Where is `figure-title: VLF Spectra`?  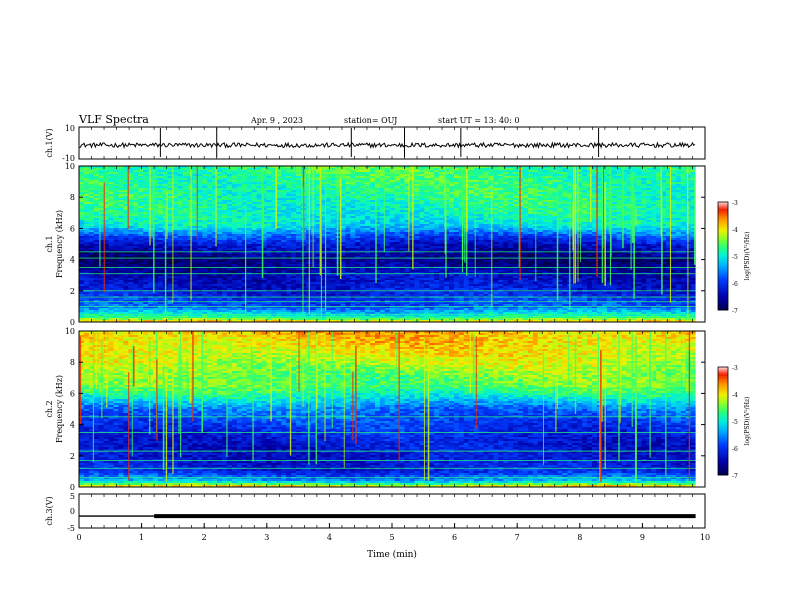
figure-title: VLF Spectra is located at coordinates (113, 119).